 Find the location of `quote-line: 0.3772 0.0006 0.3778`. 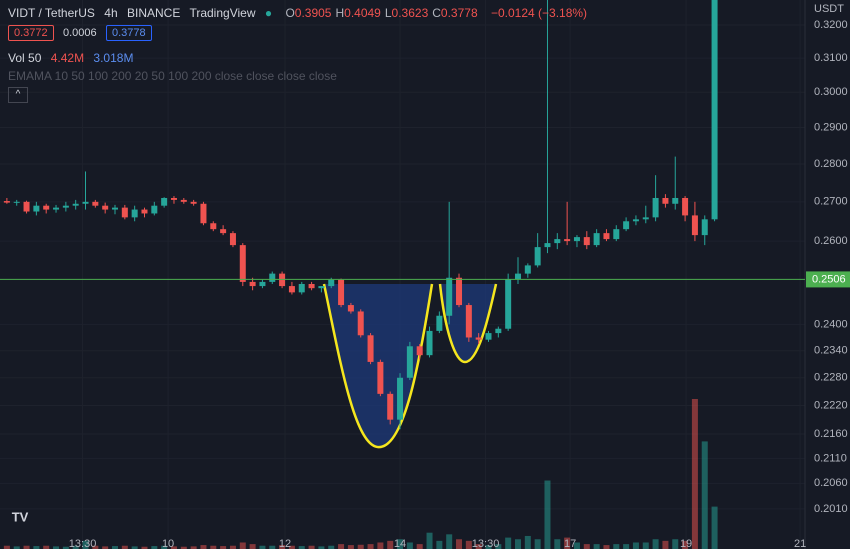

quote-line: 0.3772 0.0006 0.3778 is located at coordinates (83, 33).